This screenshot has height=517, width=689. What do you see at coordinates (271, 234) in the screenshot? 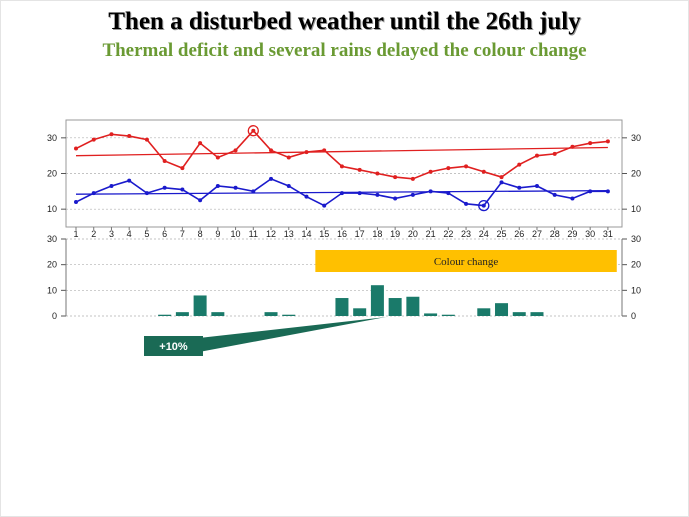
I see `day-tick-label: 12` at bounding box center [271, 234].